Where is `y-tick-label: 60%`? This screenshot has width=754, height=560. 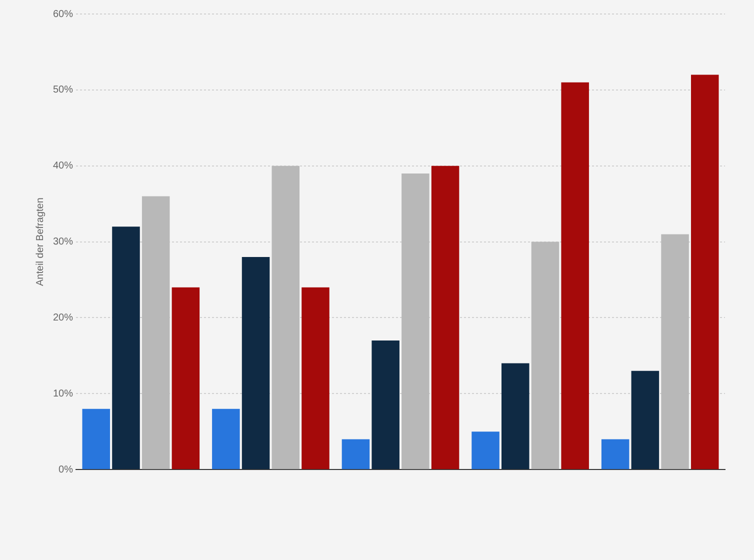
y-tick-label: 60% is located at coordinates (63, 14).